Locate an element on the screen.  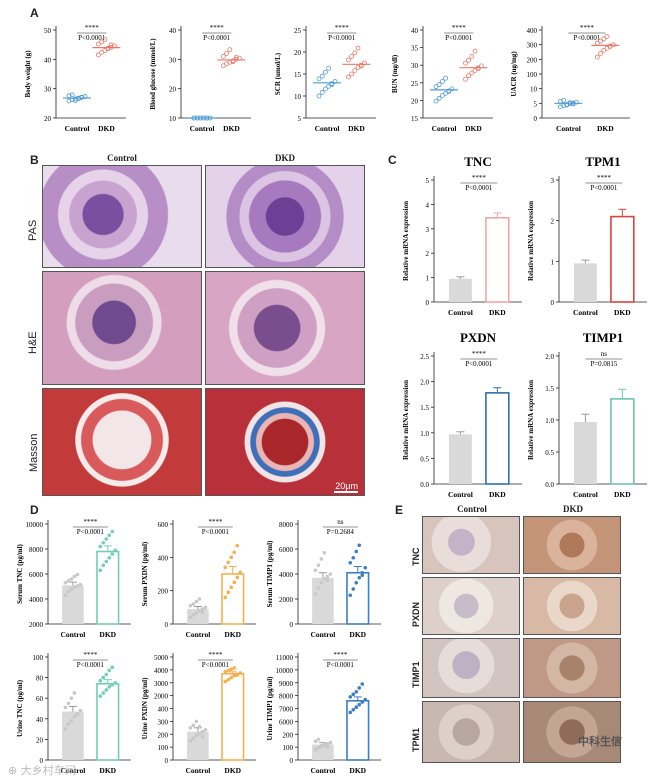
y-tick-label: 200 is located at coordinates (163, 592).